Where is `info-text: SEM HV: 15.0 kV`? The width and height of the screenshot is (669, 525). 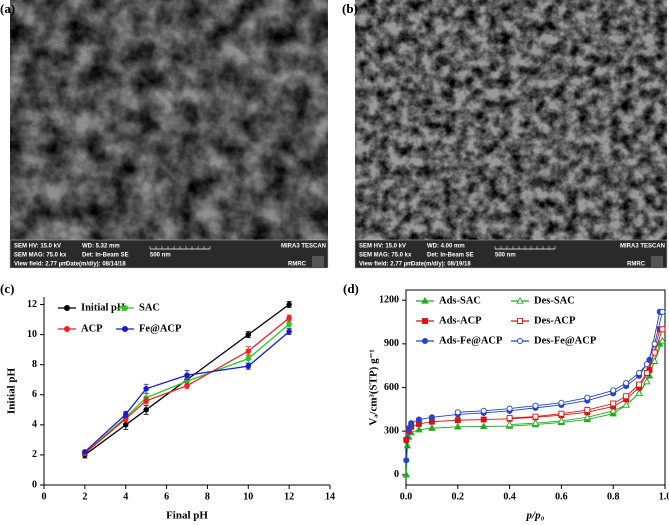
info-text: SEM HV: 15.0 kV is located at coordinates (37, 247).